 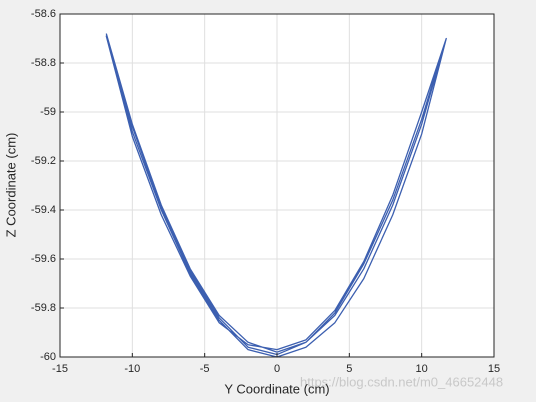 I want to click on y-tick-label: -59.4, so click(x=43, y=210).